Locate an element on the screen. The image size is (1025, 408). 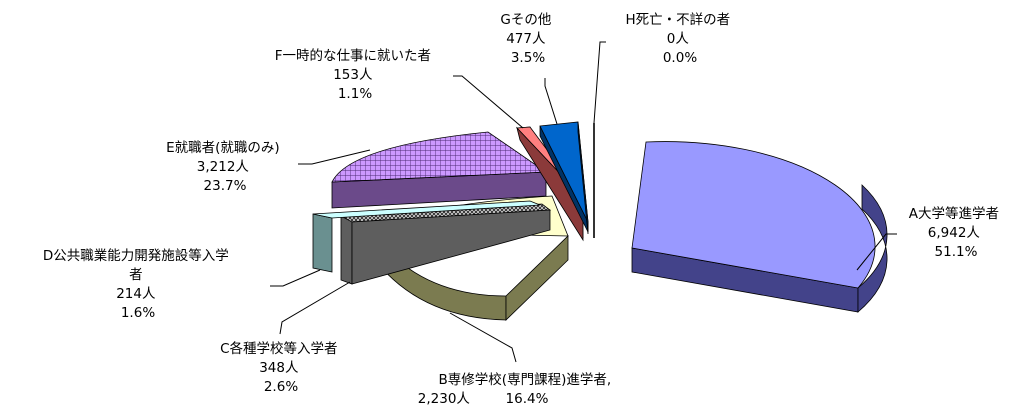
label-f-count: 153人 is located at coordinates (353, 75).